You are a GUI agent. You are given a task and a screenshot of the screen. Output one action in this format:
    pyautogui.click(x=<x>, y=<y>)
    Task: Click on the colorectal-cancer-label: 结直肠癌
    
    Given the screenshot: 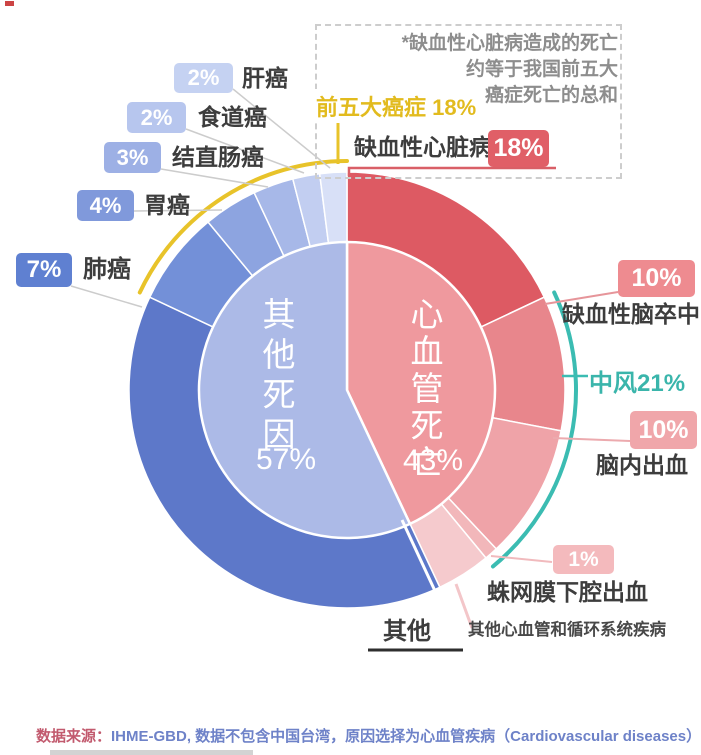 What is the action you would take?
    pyautogui.click(x=218, y=157)
    